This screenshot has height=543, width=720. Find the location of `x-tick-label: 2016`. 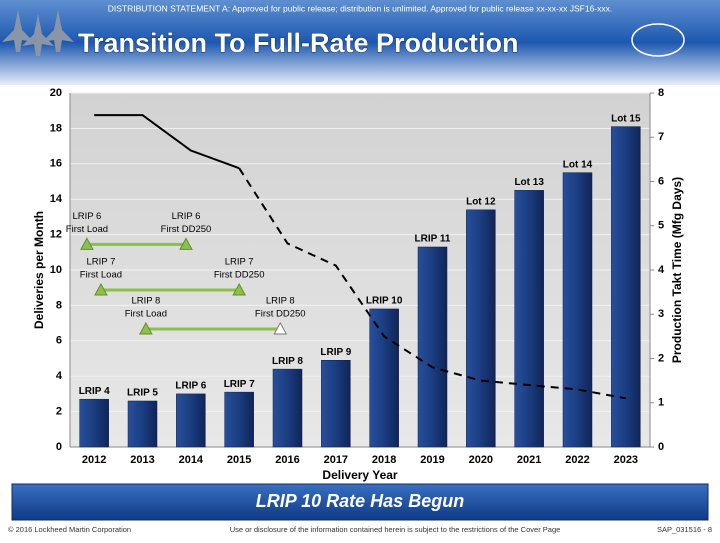

x-tick-label: 2016 is located at coordinates (287, 460).